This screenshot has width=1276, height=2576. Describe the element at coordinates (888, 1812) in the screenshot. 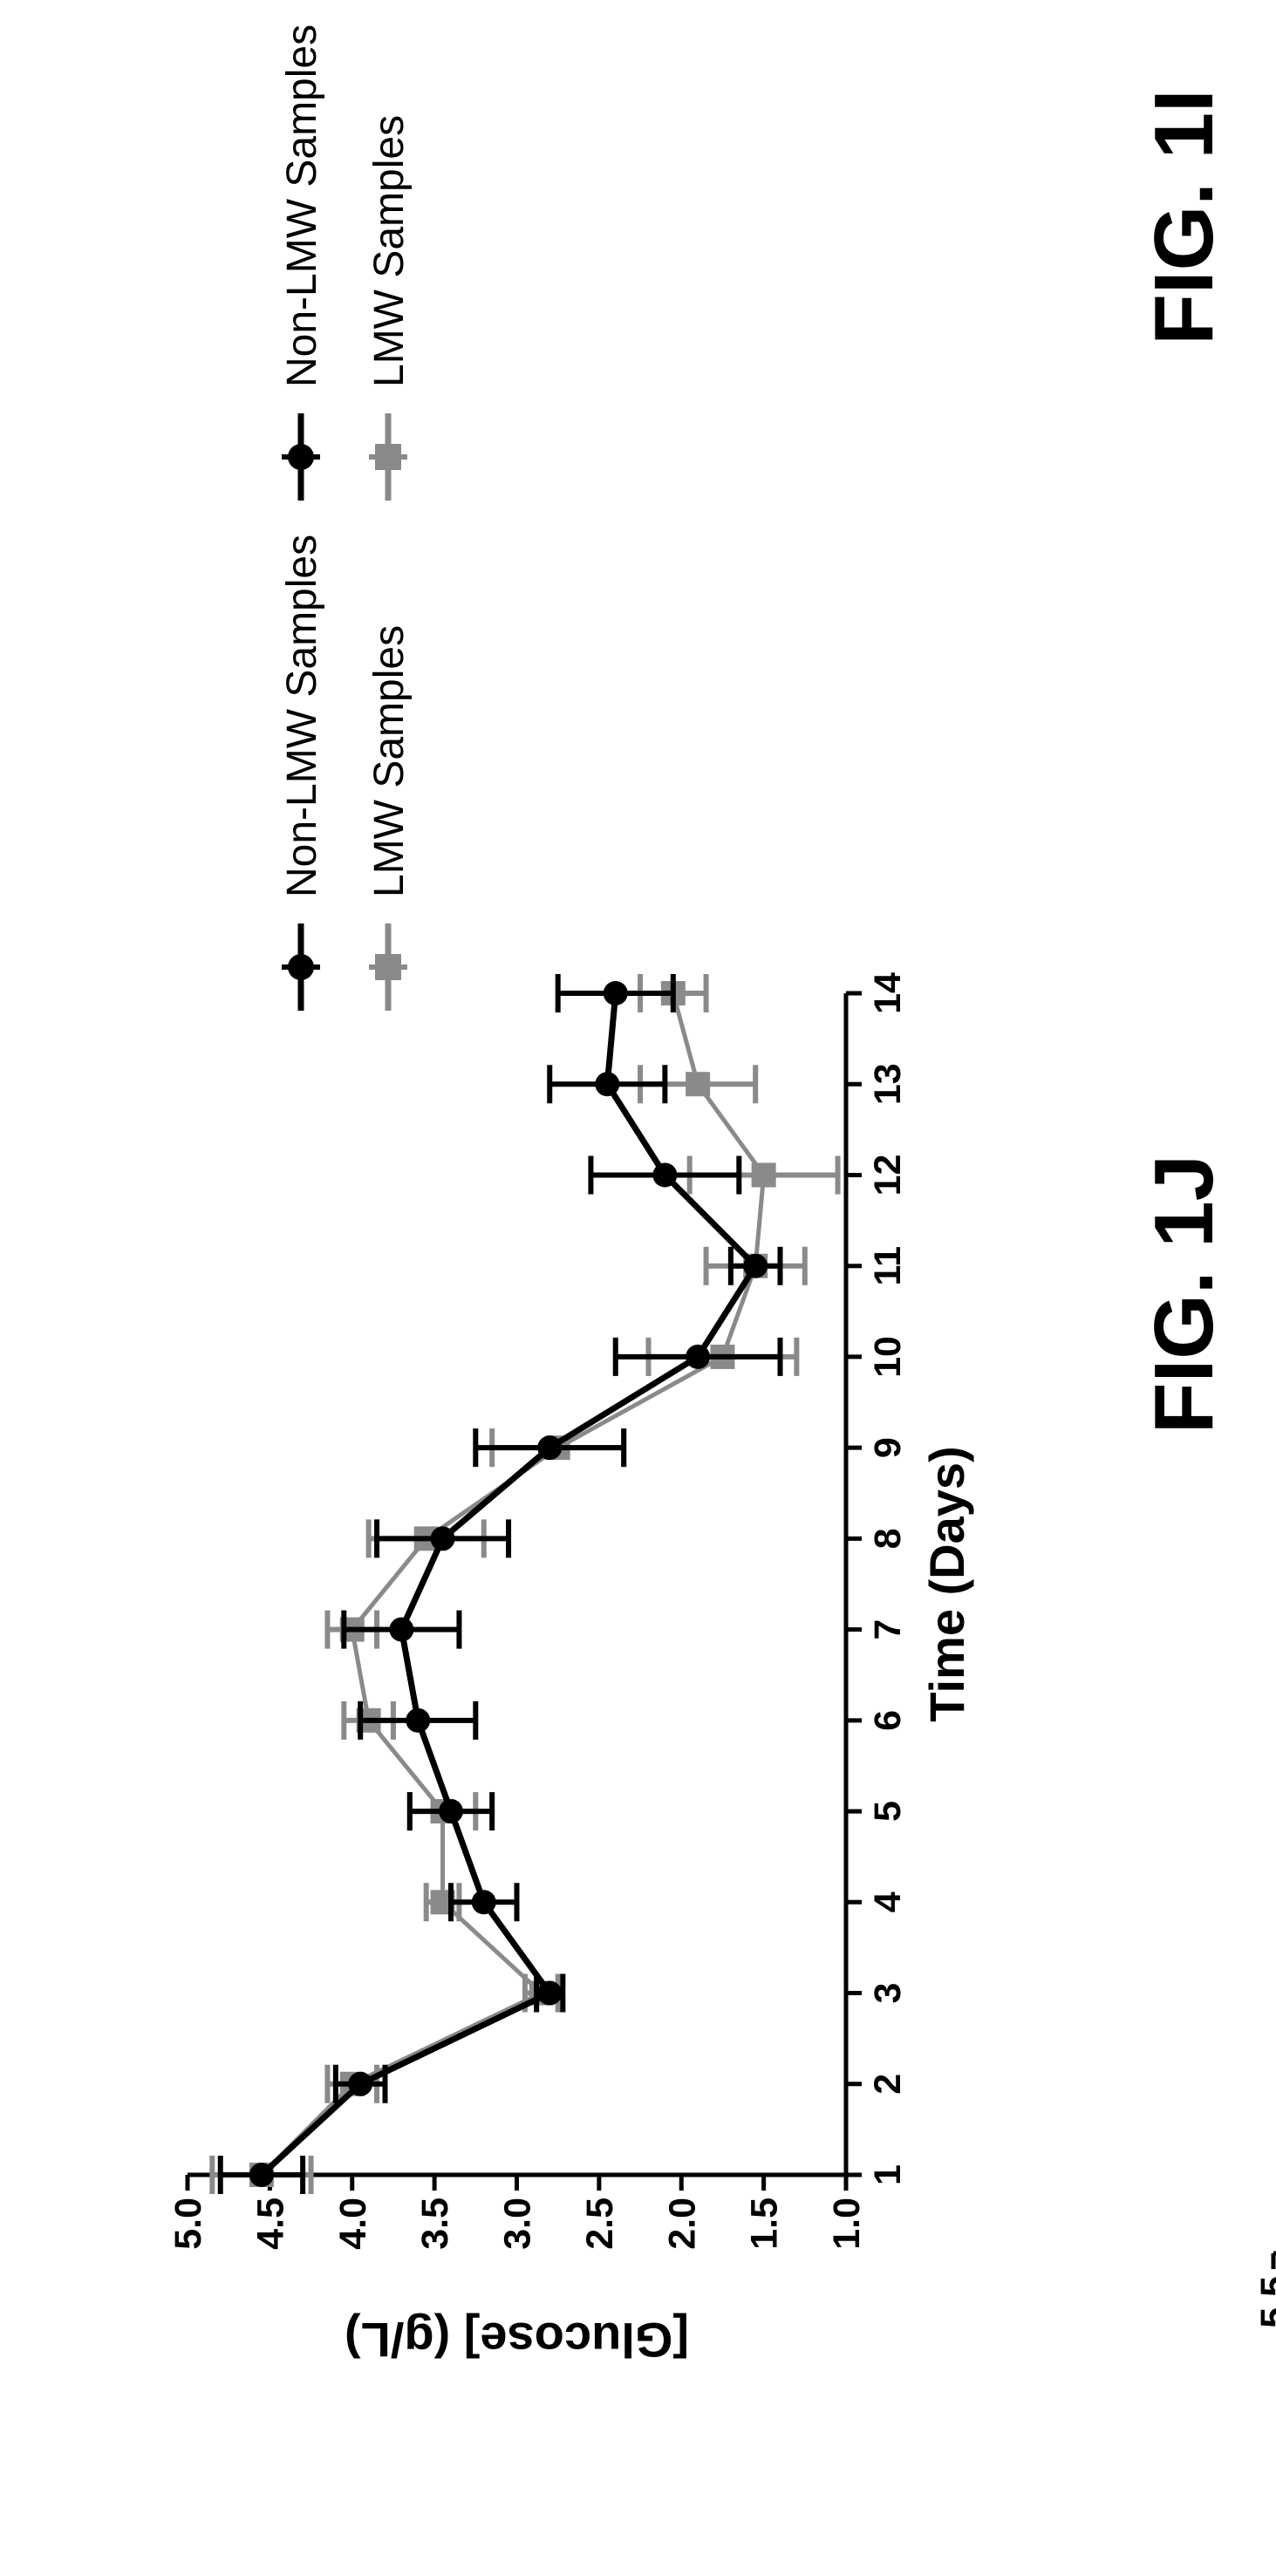

I see `x-tick-label: 5` at that location.